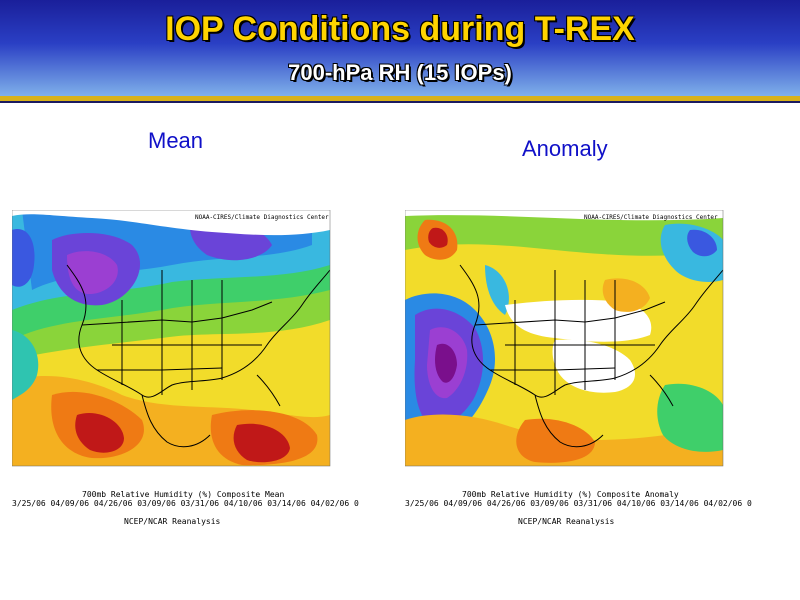 This screenshot has width=800, height=600. Describe the element at coordinates (400, 102) in the screenshot. I see `header-divider-shadow` at that location.